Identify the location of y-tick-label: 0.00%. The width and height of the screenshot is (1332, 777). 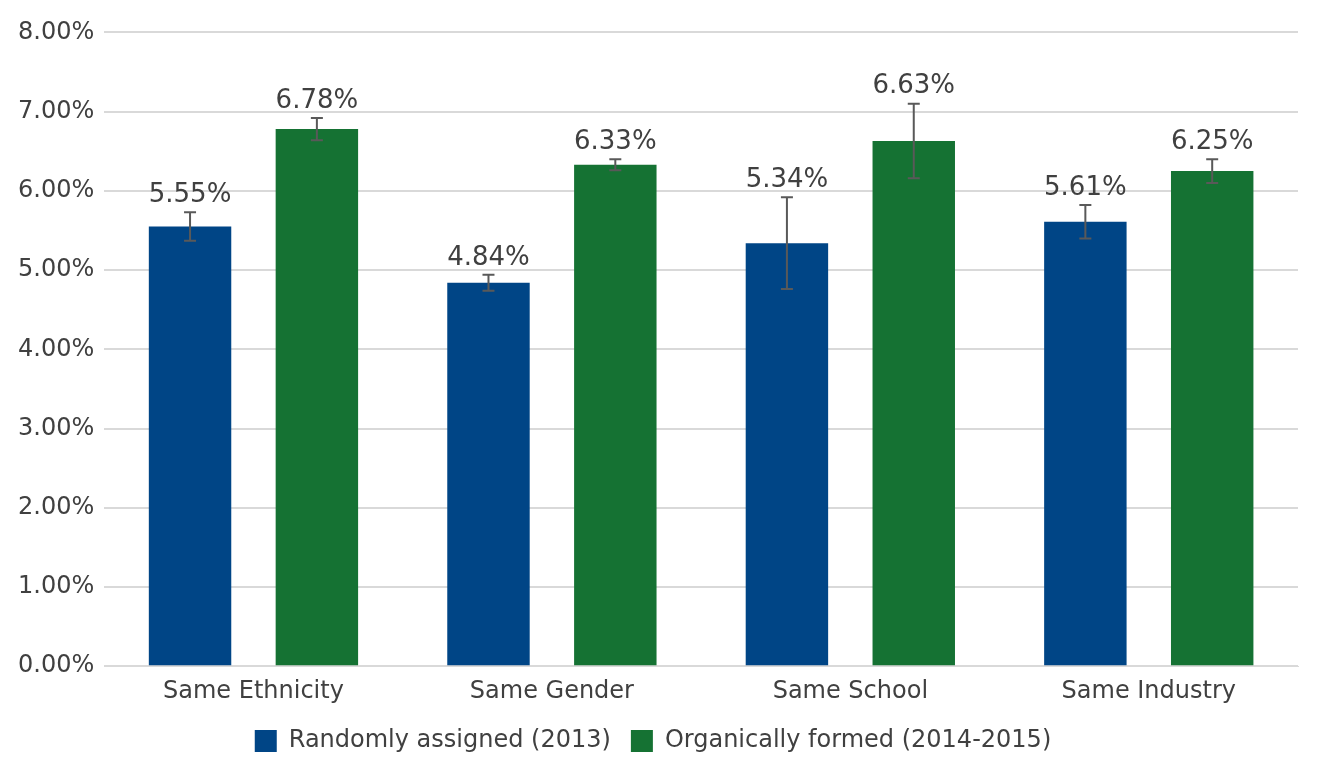
(56, 664).